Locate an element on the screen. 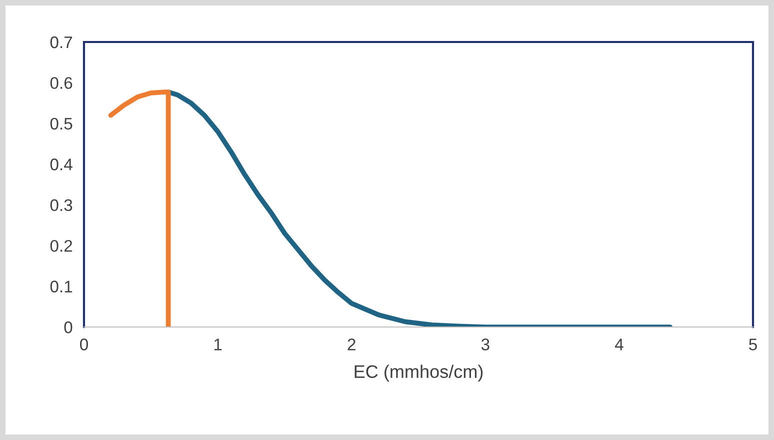 Image resolution: width=774 pixels, height=440 pixels. x-tick-label: 1 is located at coordinates (218, 344).